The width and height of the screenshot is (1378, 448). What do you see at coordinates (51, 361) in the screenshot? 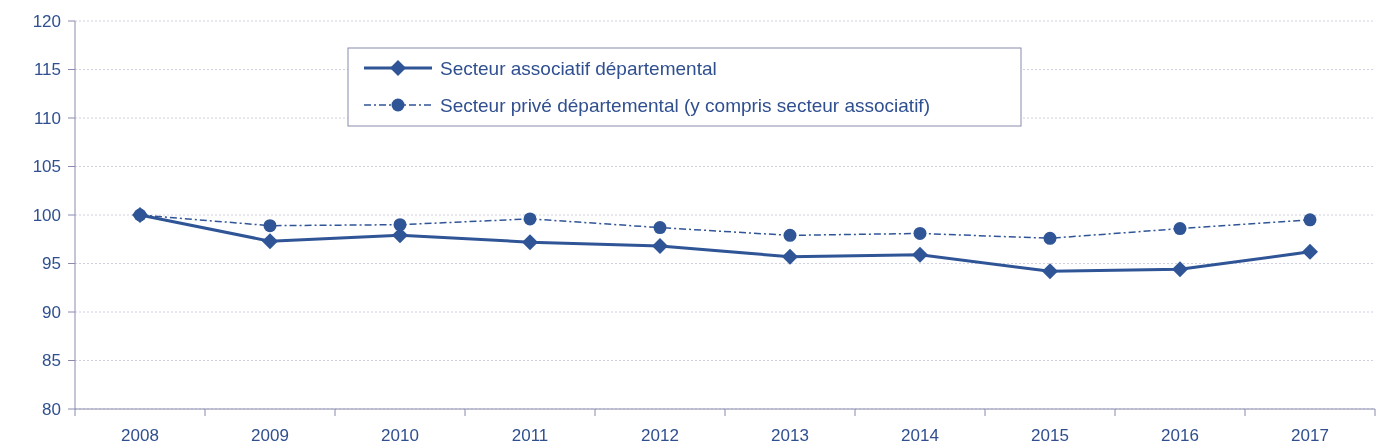
I see `y-tick-label: 85` at bounding box center [51, 361].